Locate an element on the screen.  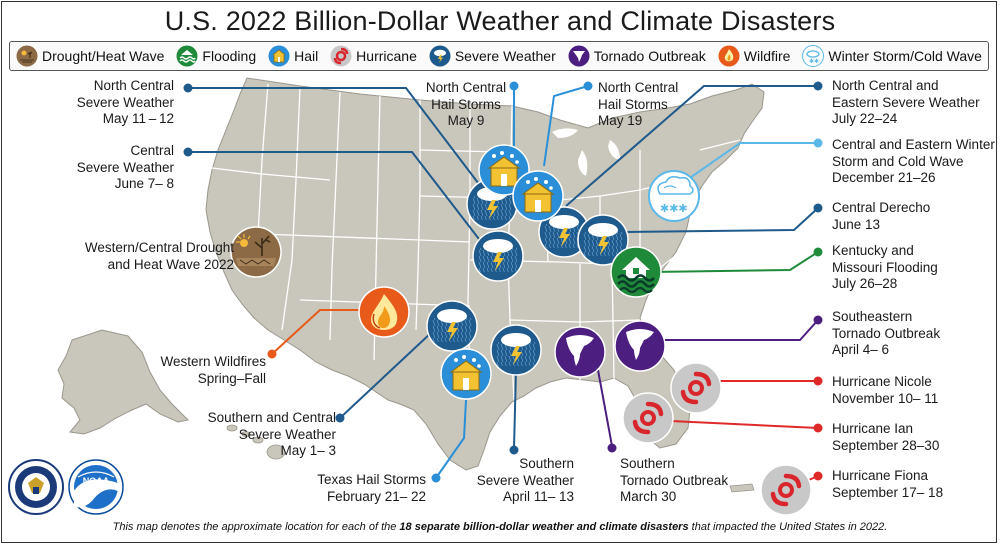
legend-label-hail: Hail is located at coordinates (306, 56).